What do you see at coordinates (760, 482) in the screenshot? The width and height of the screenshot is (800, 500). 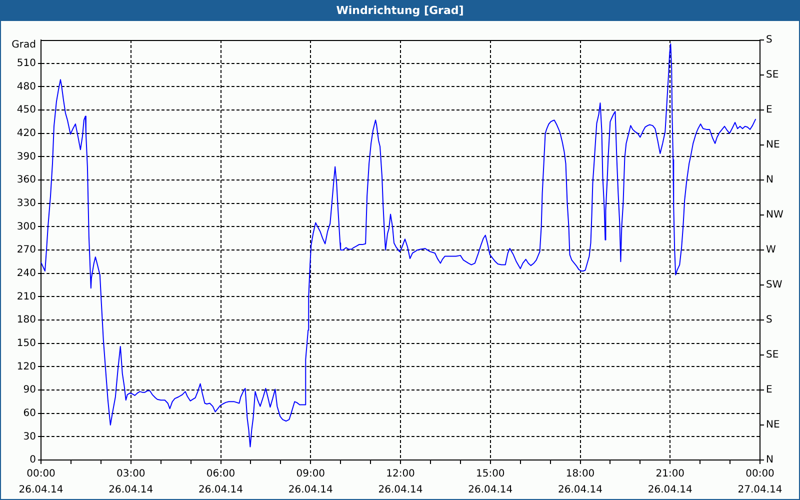 I see `x-tick-label: 00:00 27.04.14` at bounding box center [760, 482].